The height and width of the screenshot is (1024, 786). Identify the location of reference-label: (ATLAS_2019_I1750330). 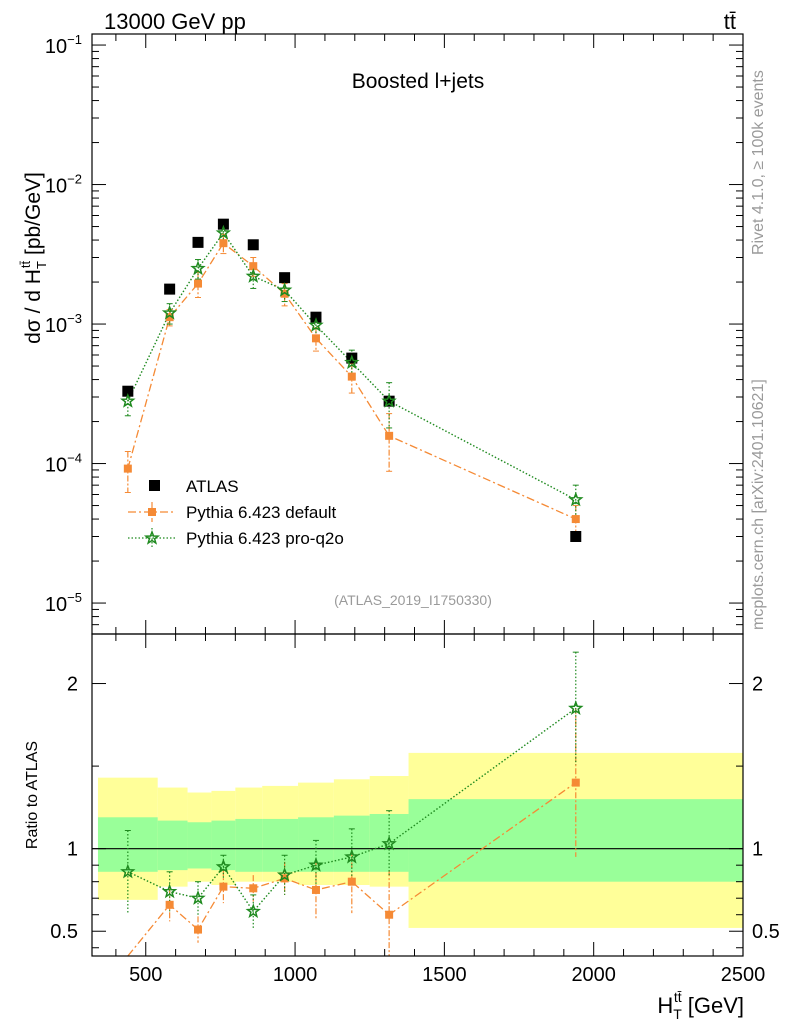
(413, 600).